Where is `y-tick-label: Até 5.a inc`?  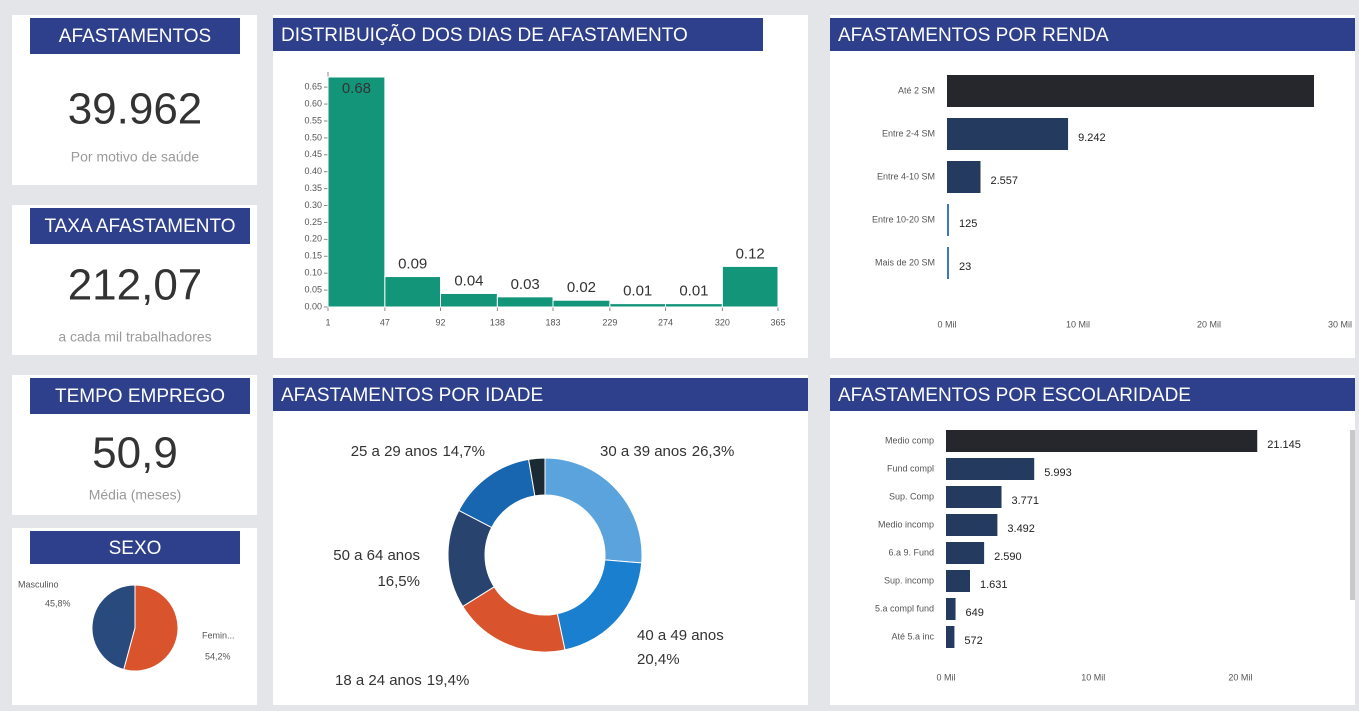
y-tick-label: Até 5.a inc is located at coordinates (912, 636).